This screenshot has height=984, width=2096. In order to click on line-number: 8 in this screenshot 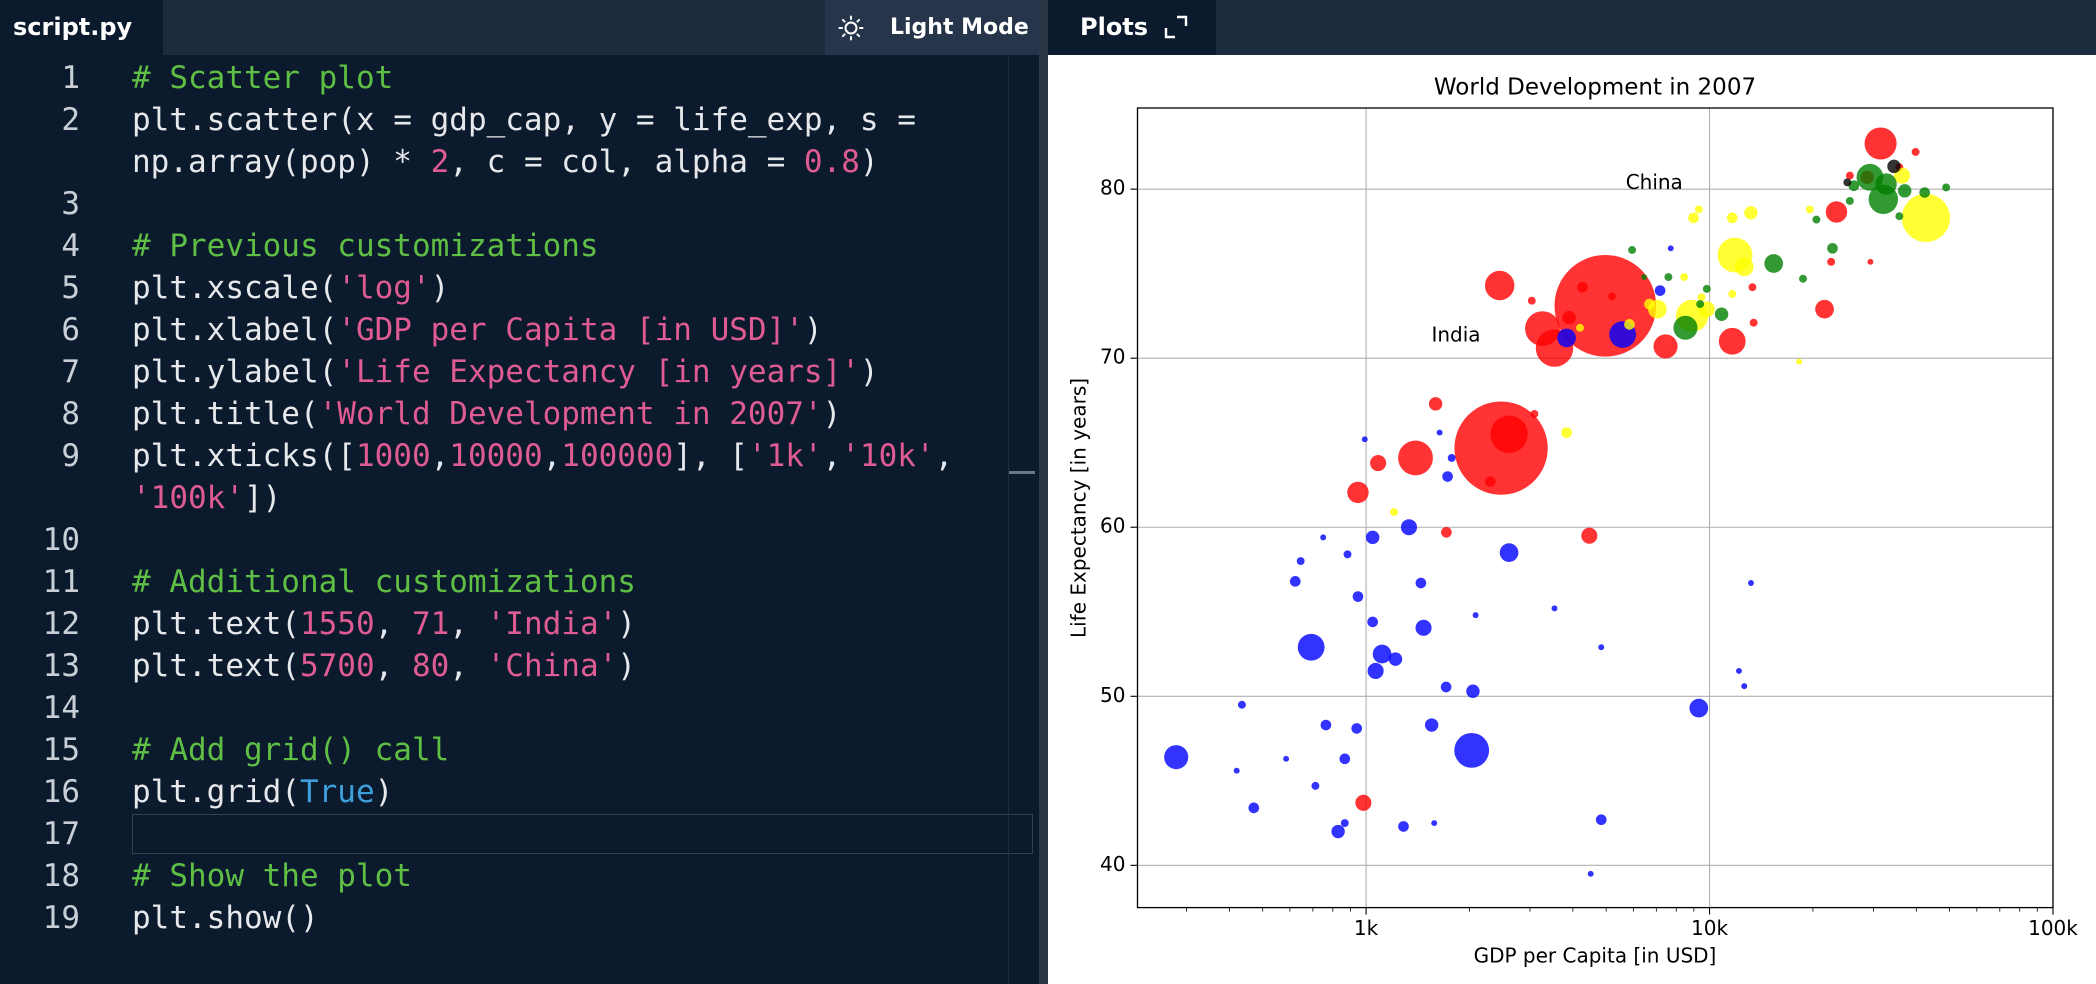, I will do `click(70, 413)`.